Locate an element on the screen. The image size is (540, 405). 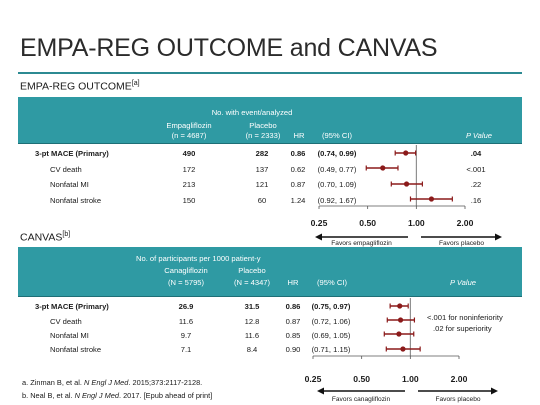
row-placebo: 137 is located at coordinates (262, 169).